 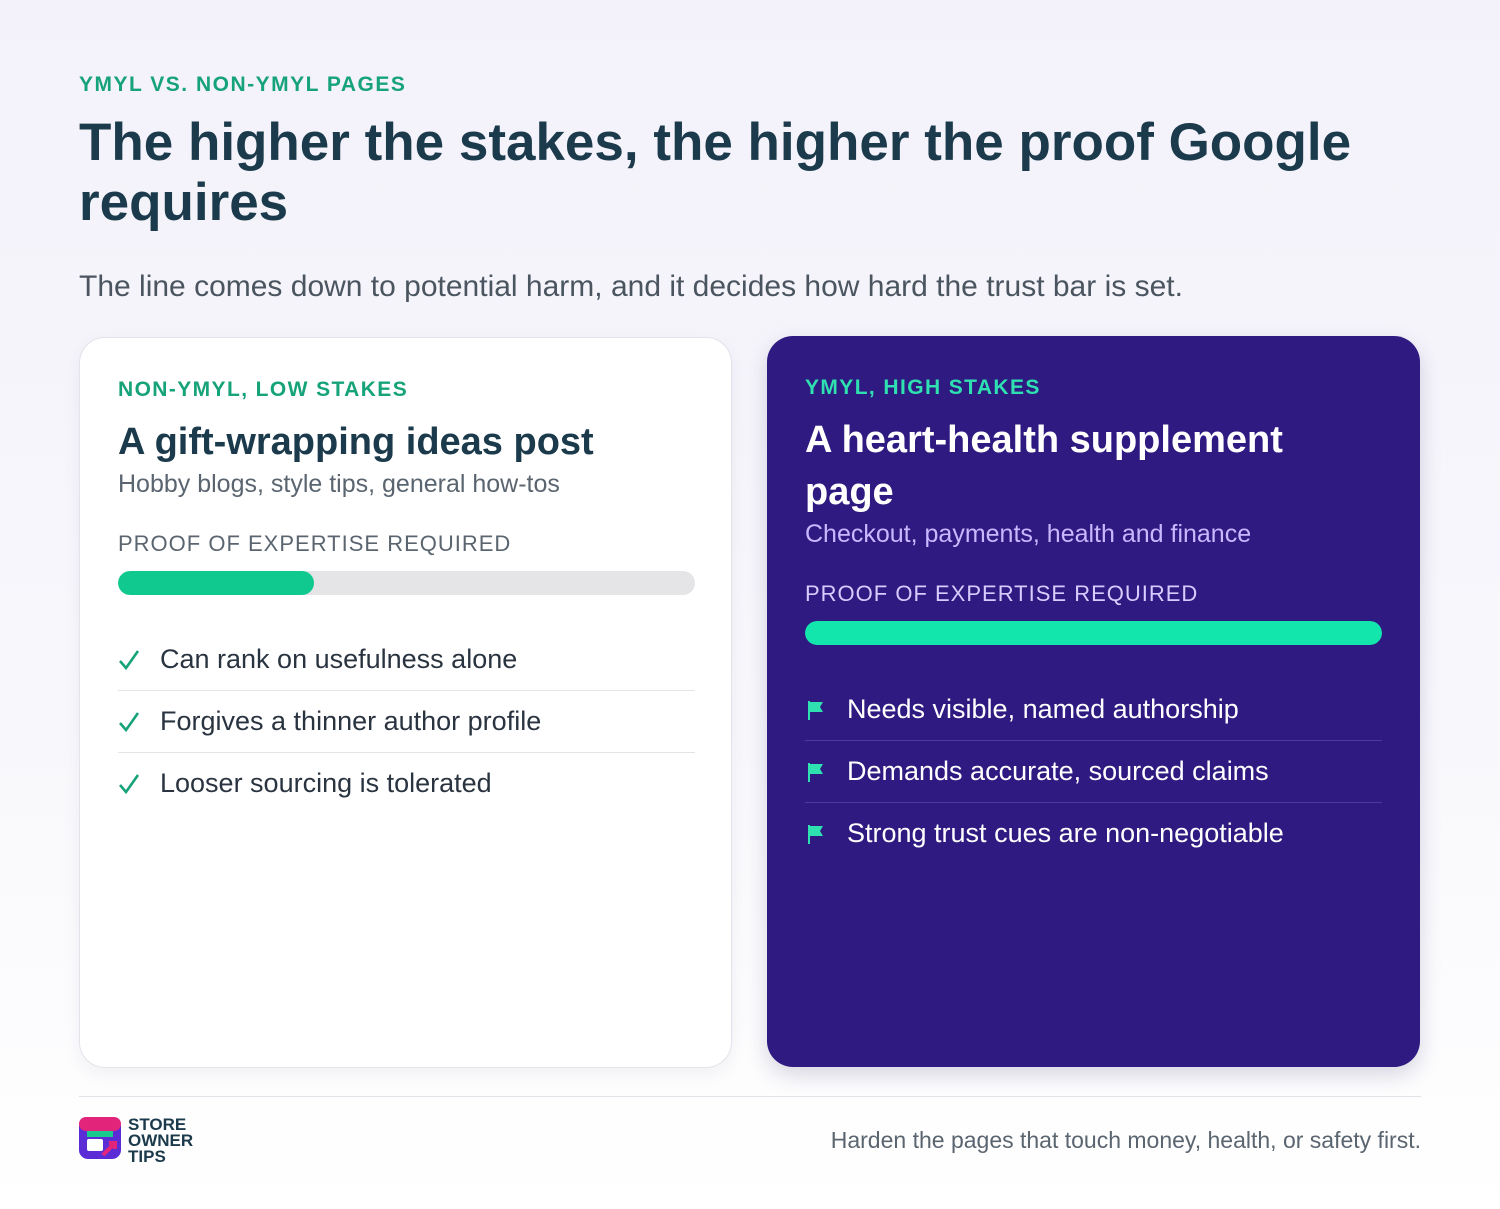 I want to click on brand-line: STORE, so click(x=157, y=1124).